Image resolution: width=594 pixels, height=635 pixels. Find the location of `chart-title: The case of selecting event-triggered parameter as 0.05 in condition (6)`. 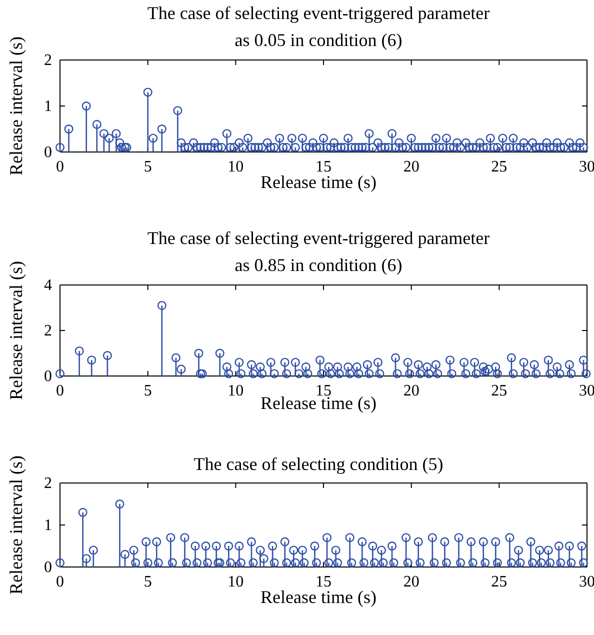

chart-title: The case of selecting event-triggered parameter as 0.05 in condition (6) is located at coordinates (318, 26).